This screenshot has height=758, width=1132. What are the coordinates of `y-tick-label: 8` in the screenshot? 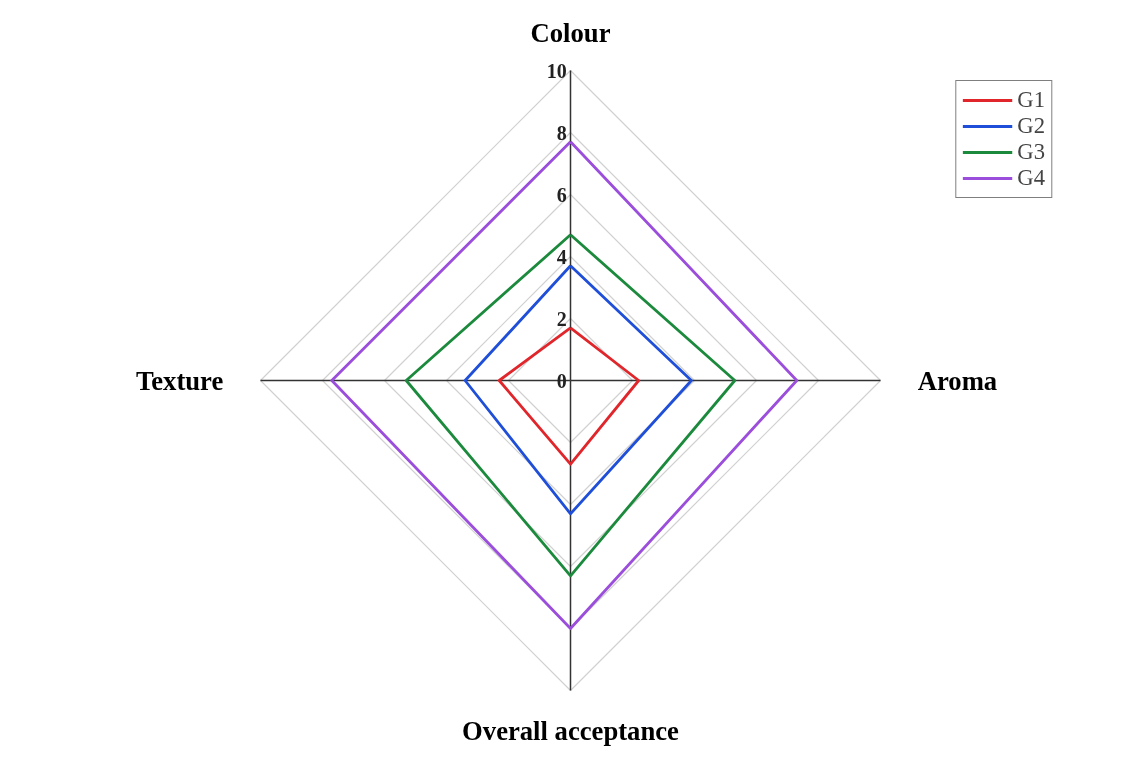 It's located at (561, 132).